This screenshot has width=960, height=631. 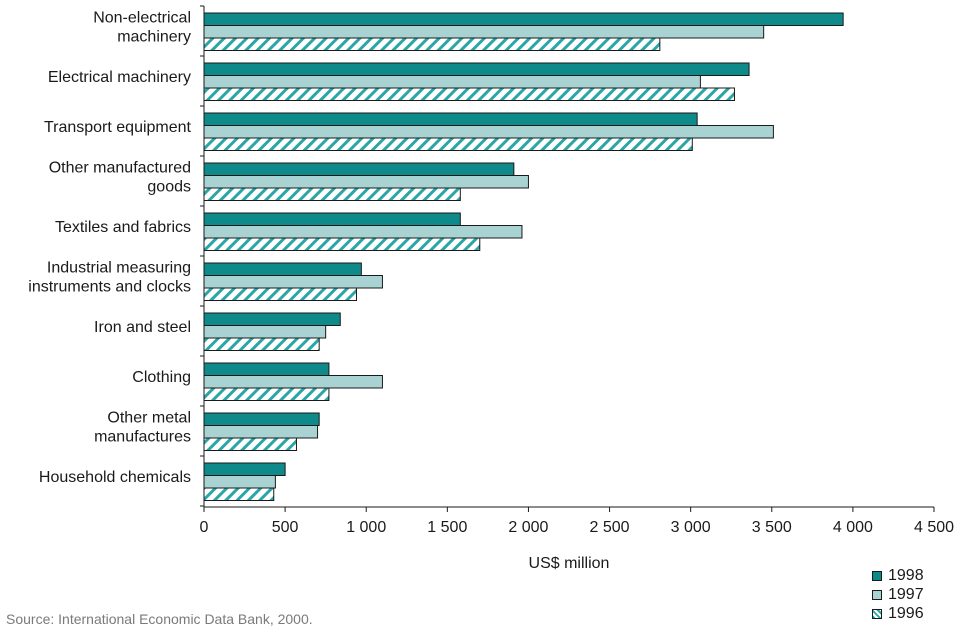 What do you see at coordinates (610, 527) in the screenshot?
I see `x-tick-label: 2 500` at bounding box center [610, 527].